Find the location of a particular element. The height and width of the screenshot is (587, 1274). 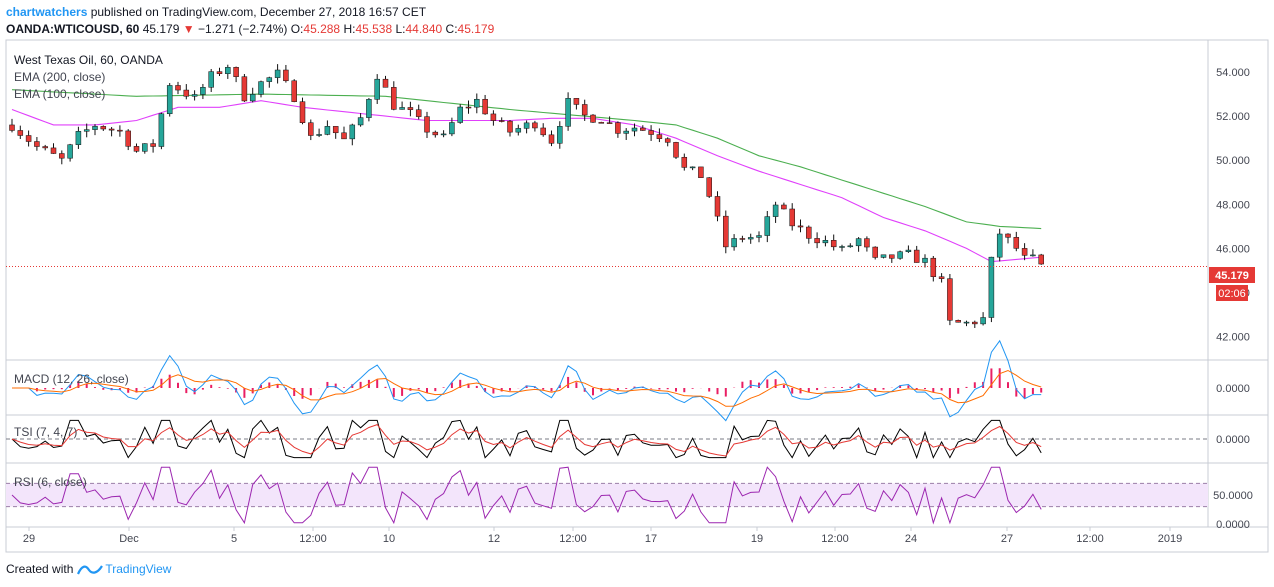

legend-tsi: TSI (7, 4, 7) is located at coordinates (45, 432).